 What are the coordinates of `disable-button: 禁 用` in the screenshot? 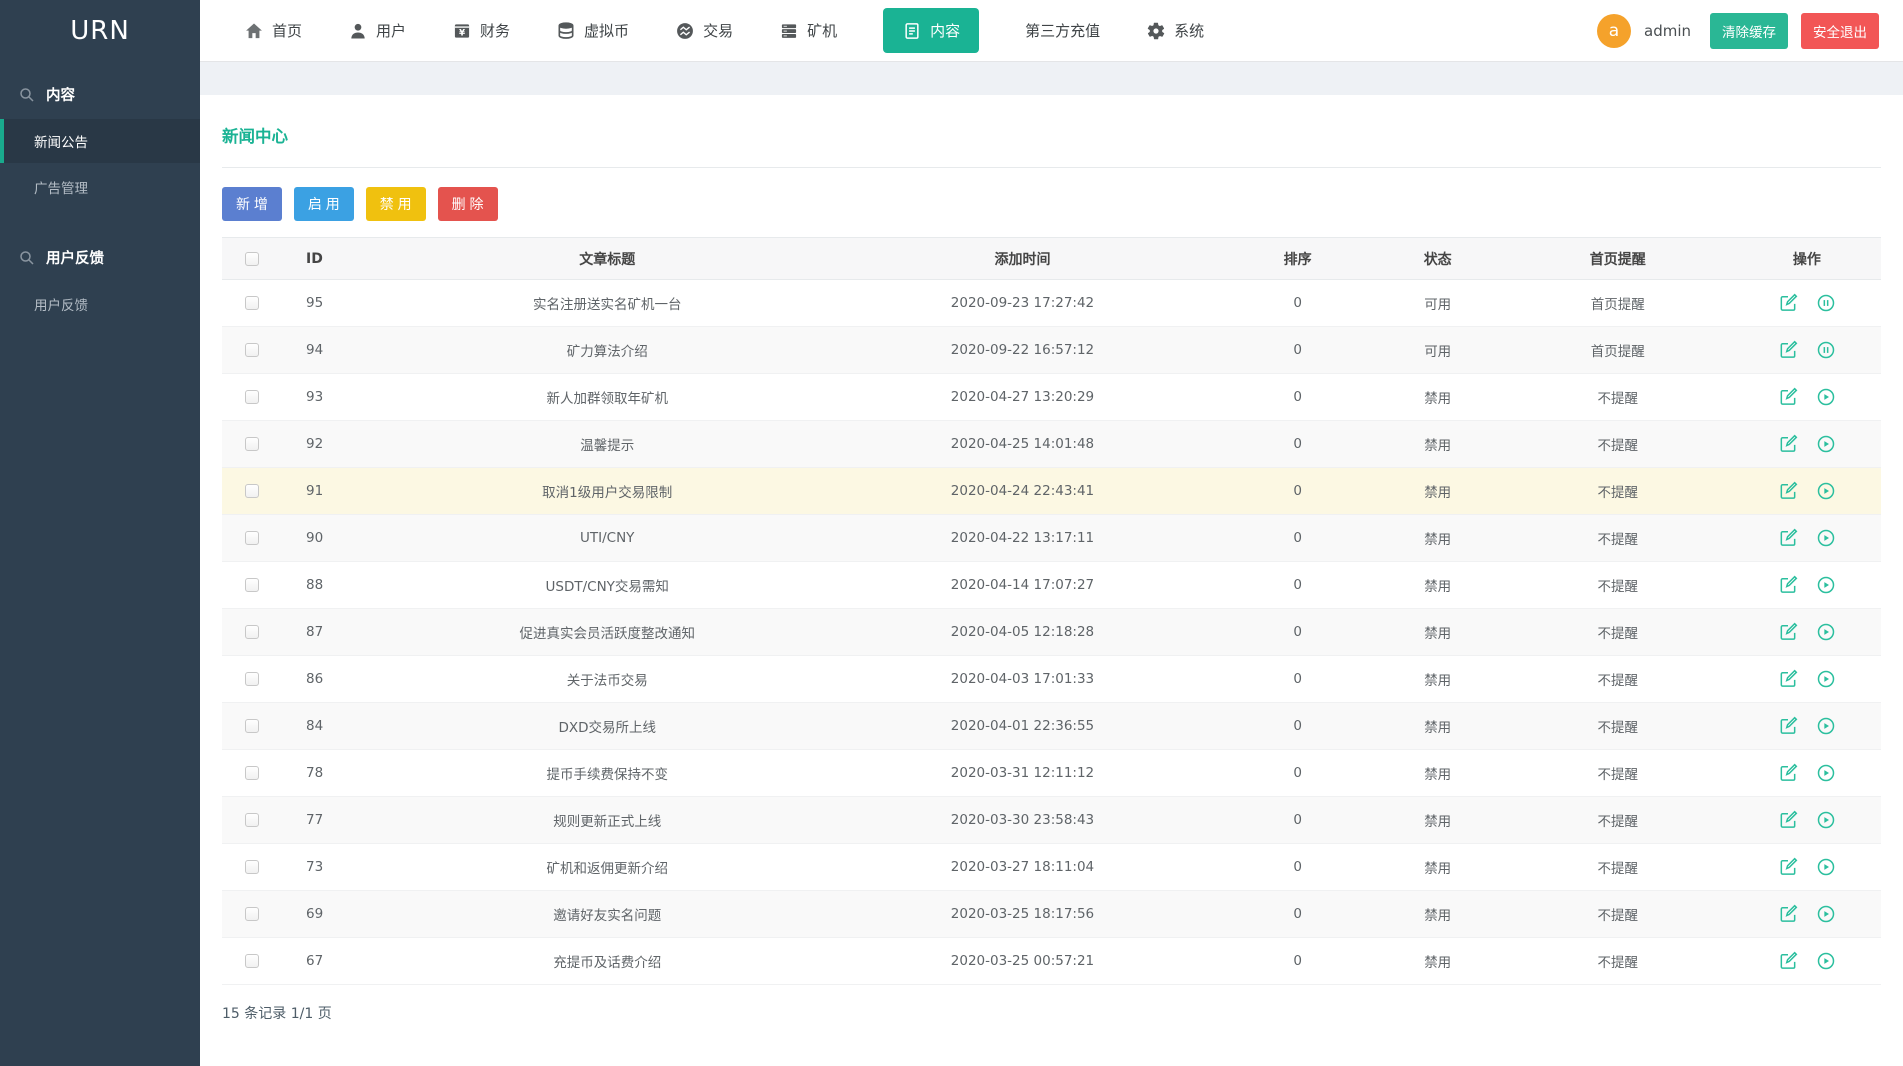 It's located at (395, 204).